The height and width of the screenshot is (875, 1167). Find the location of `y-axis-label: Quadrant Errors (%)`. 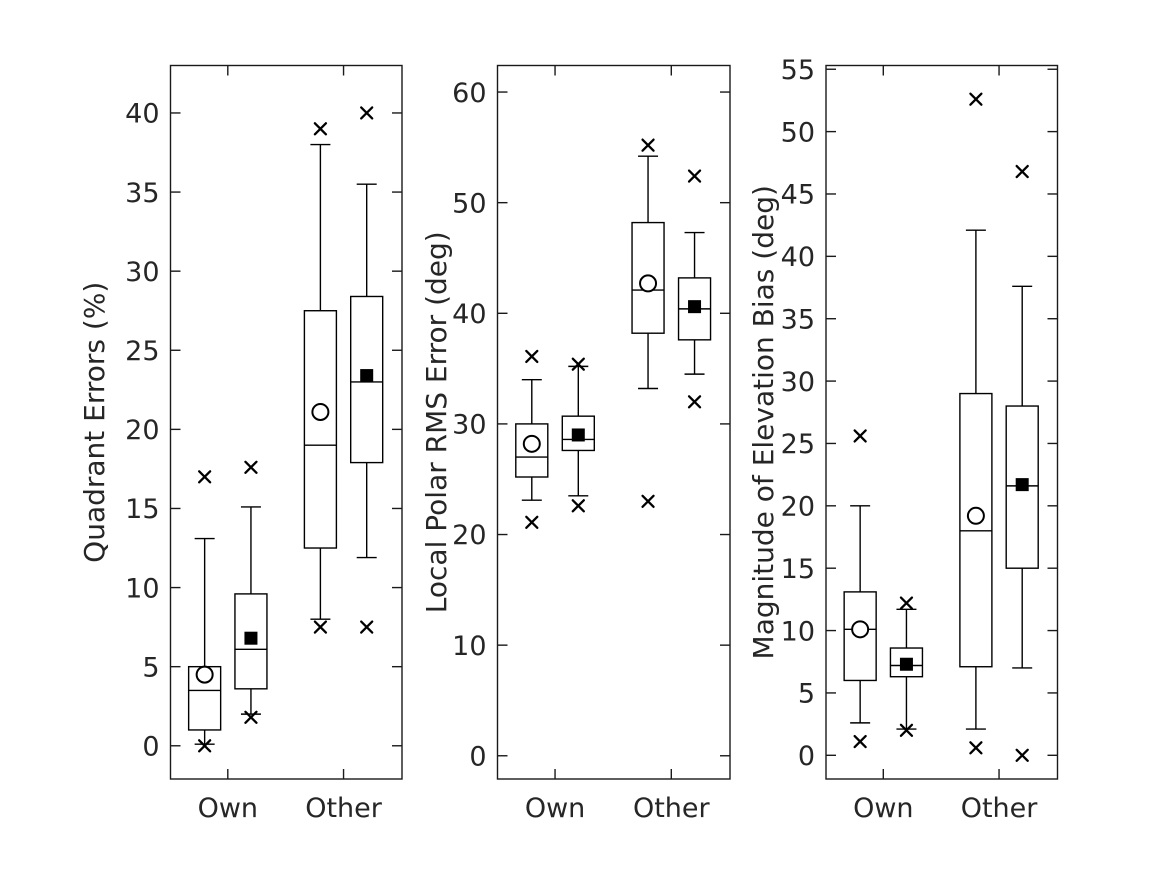

y-axis-label: Quadrant Errors (%) is located at coordinates (94, 422).